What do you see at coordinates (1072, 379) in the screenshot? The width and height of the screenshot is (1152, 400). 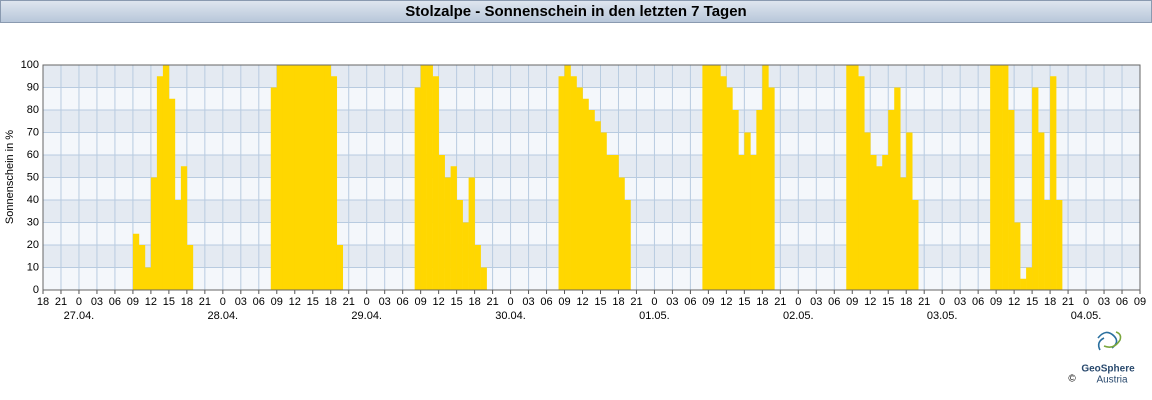 I see `copyright: ©` at bounding box center [1072, 379].